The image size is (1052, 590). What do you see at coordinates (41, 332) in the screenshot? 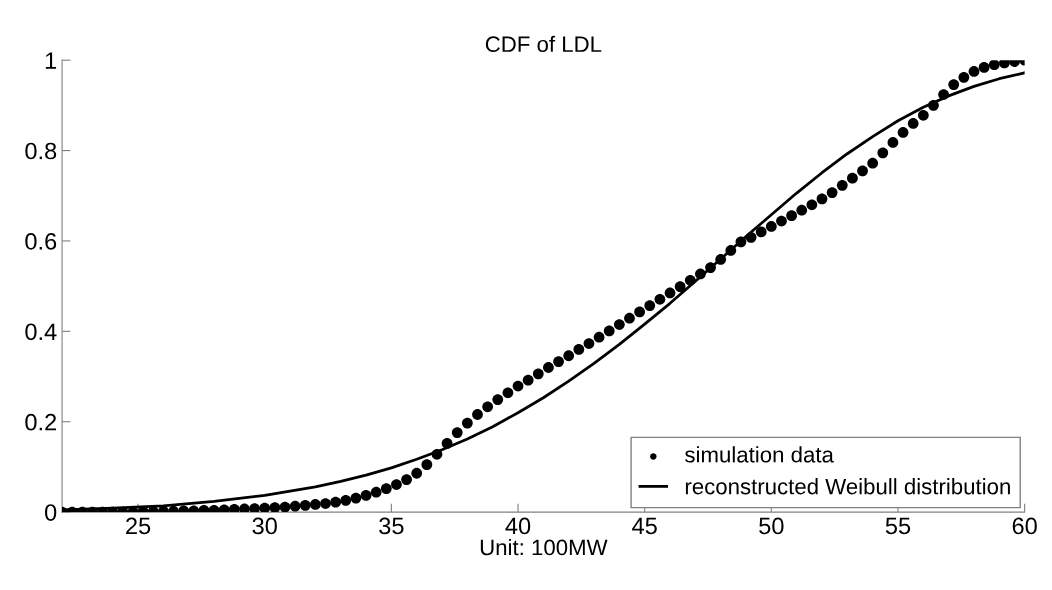
I see `y-tick-label: 0.4` at bounding box center [41, 332].